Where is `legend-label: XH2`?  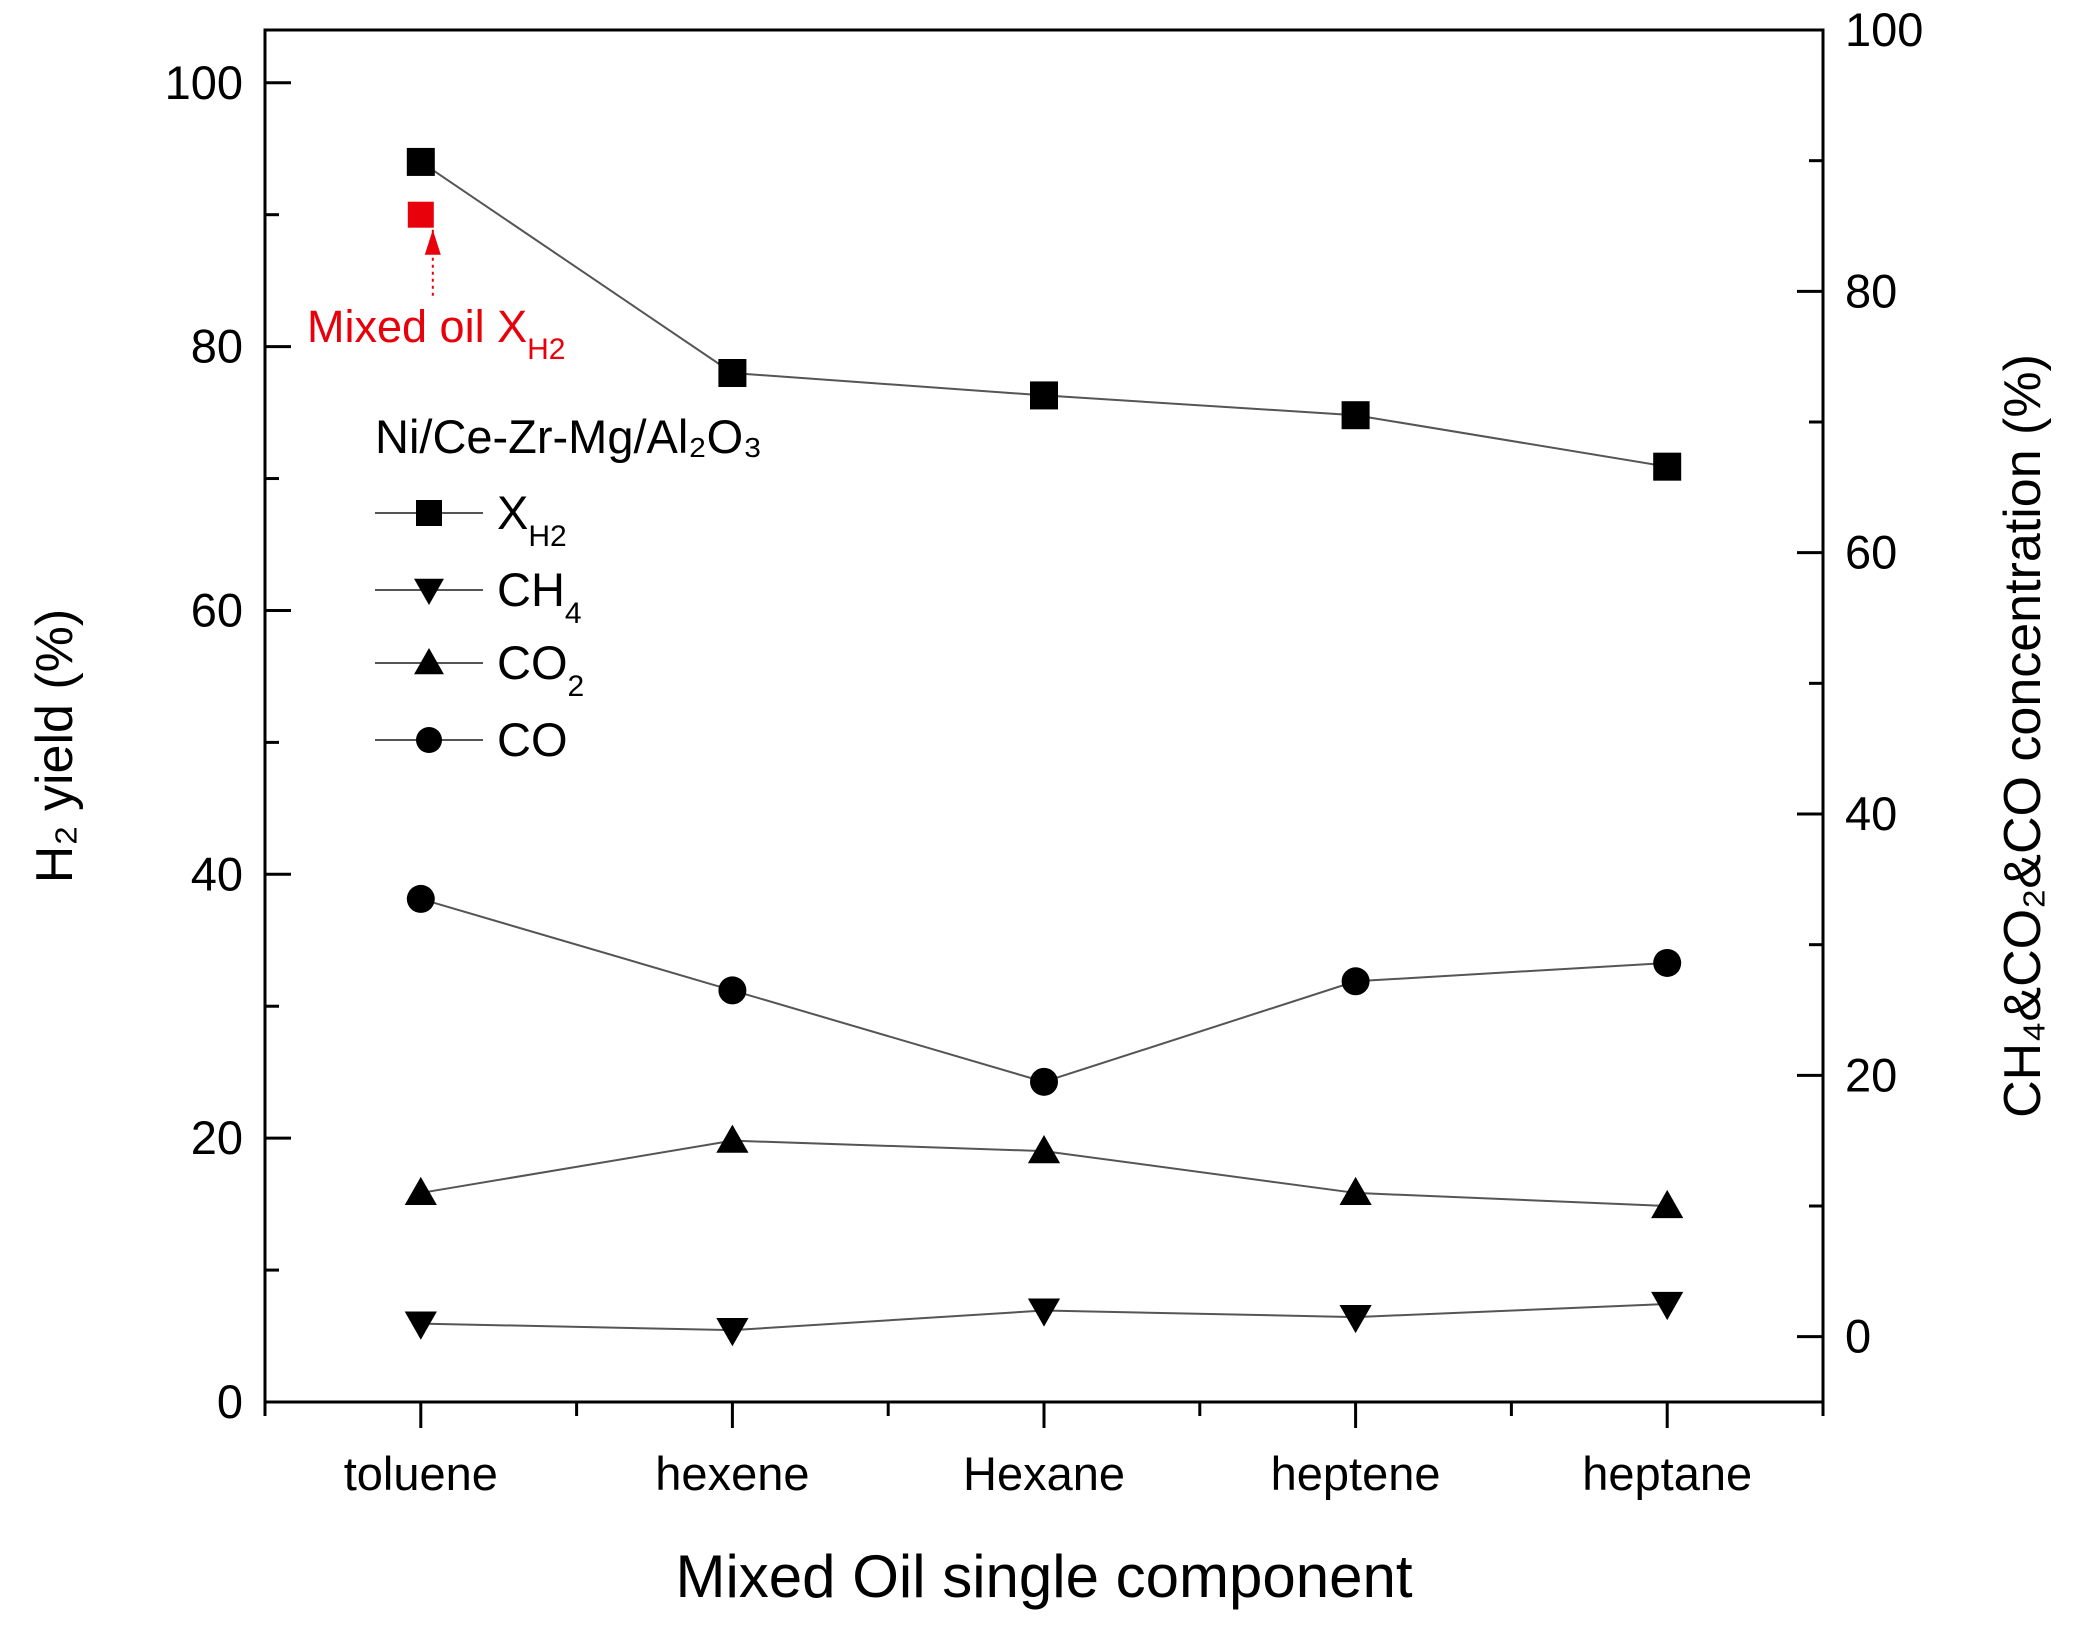 legend-label: XH2 is located at coordinates (532, 519).